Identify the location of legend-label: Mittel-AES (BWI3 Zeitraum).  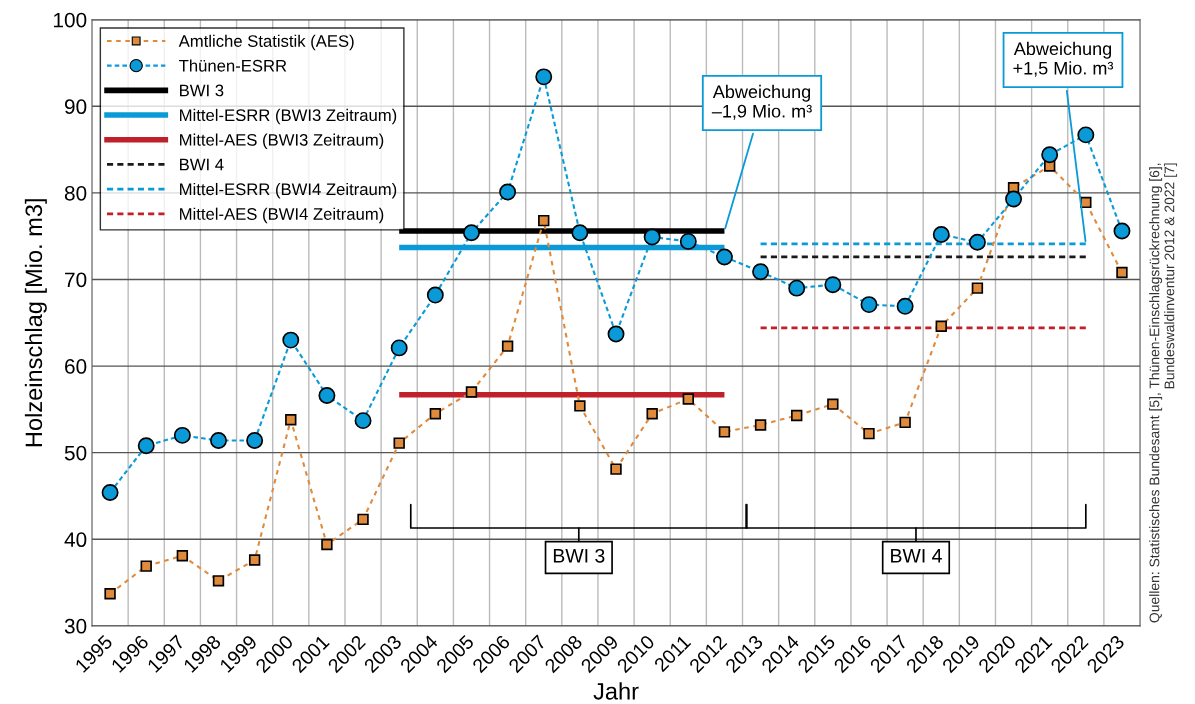
(282, 141).